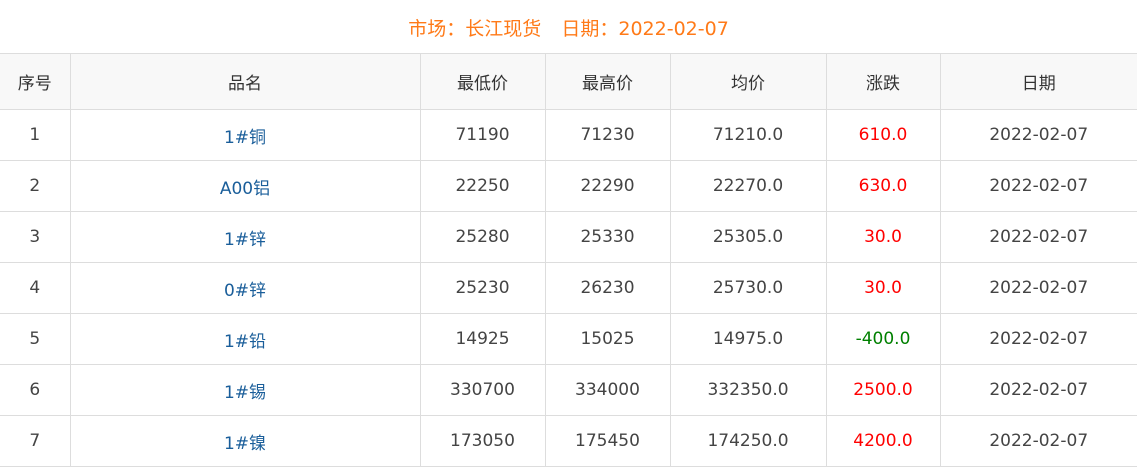 The width and height of the screenshot is (1137, 469). What do you see at coordinates (245, 186) in the screenshot?
I see `col-name-cell: A00铝` at bounding box center [245, 186].